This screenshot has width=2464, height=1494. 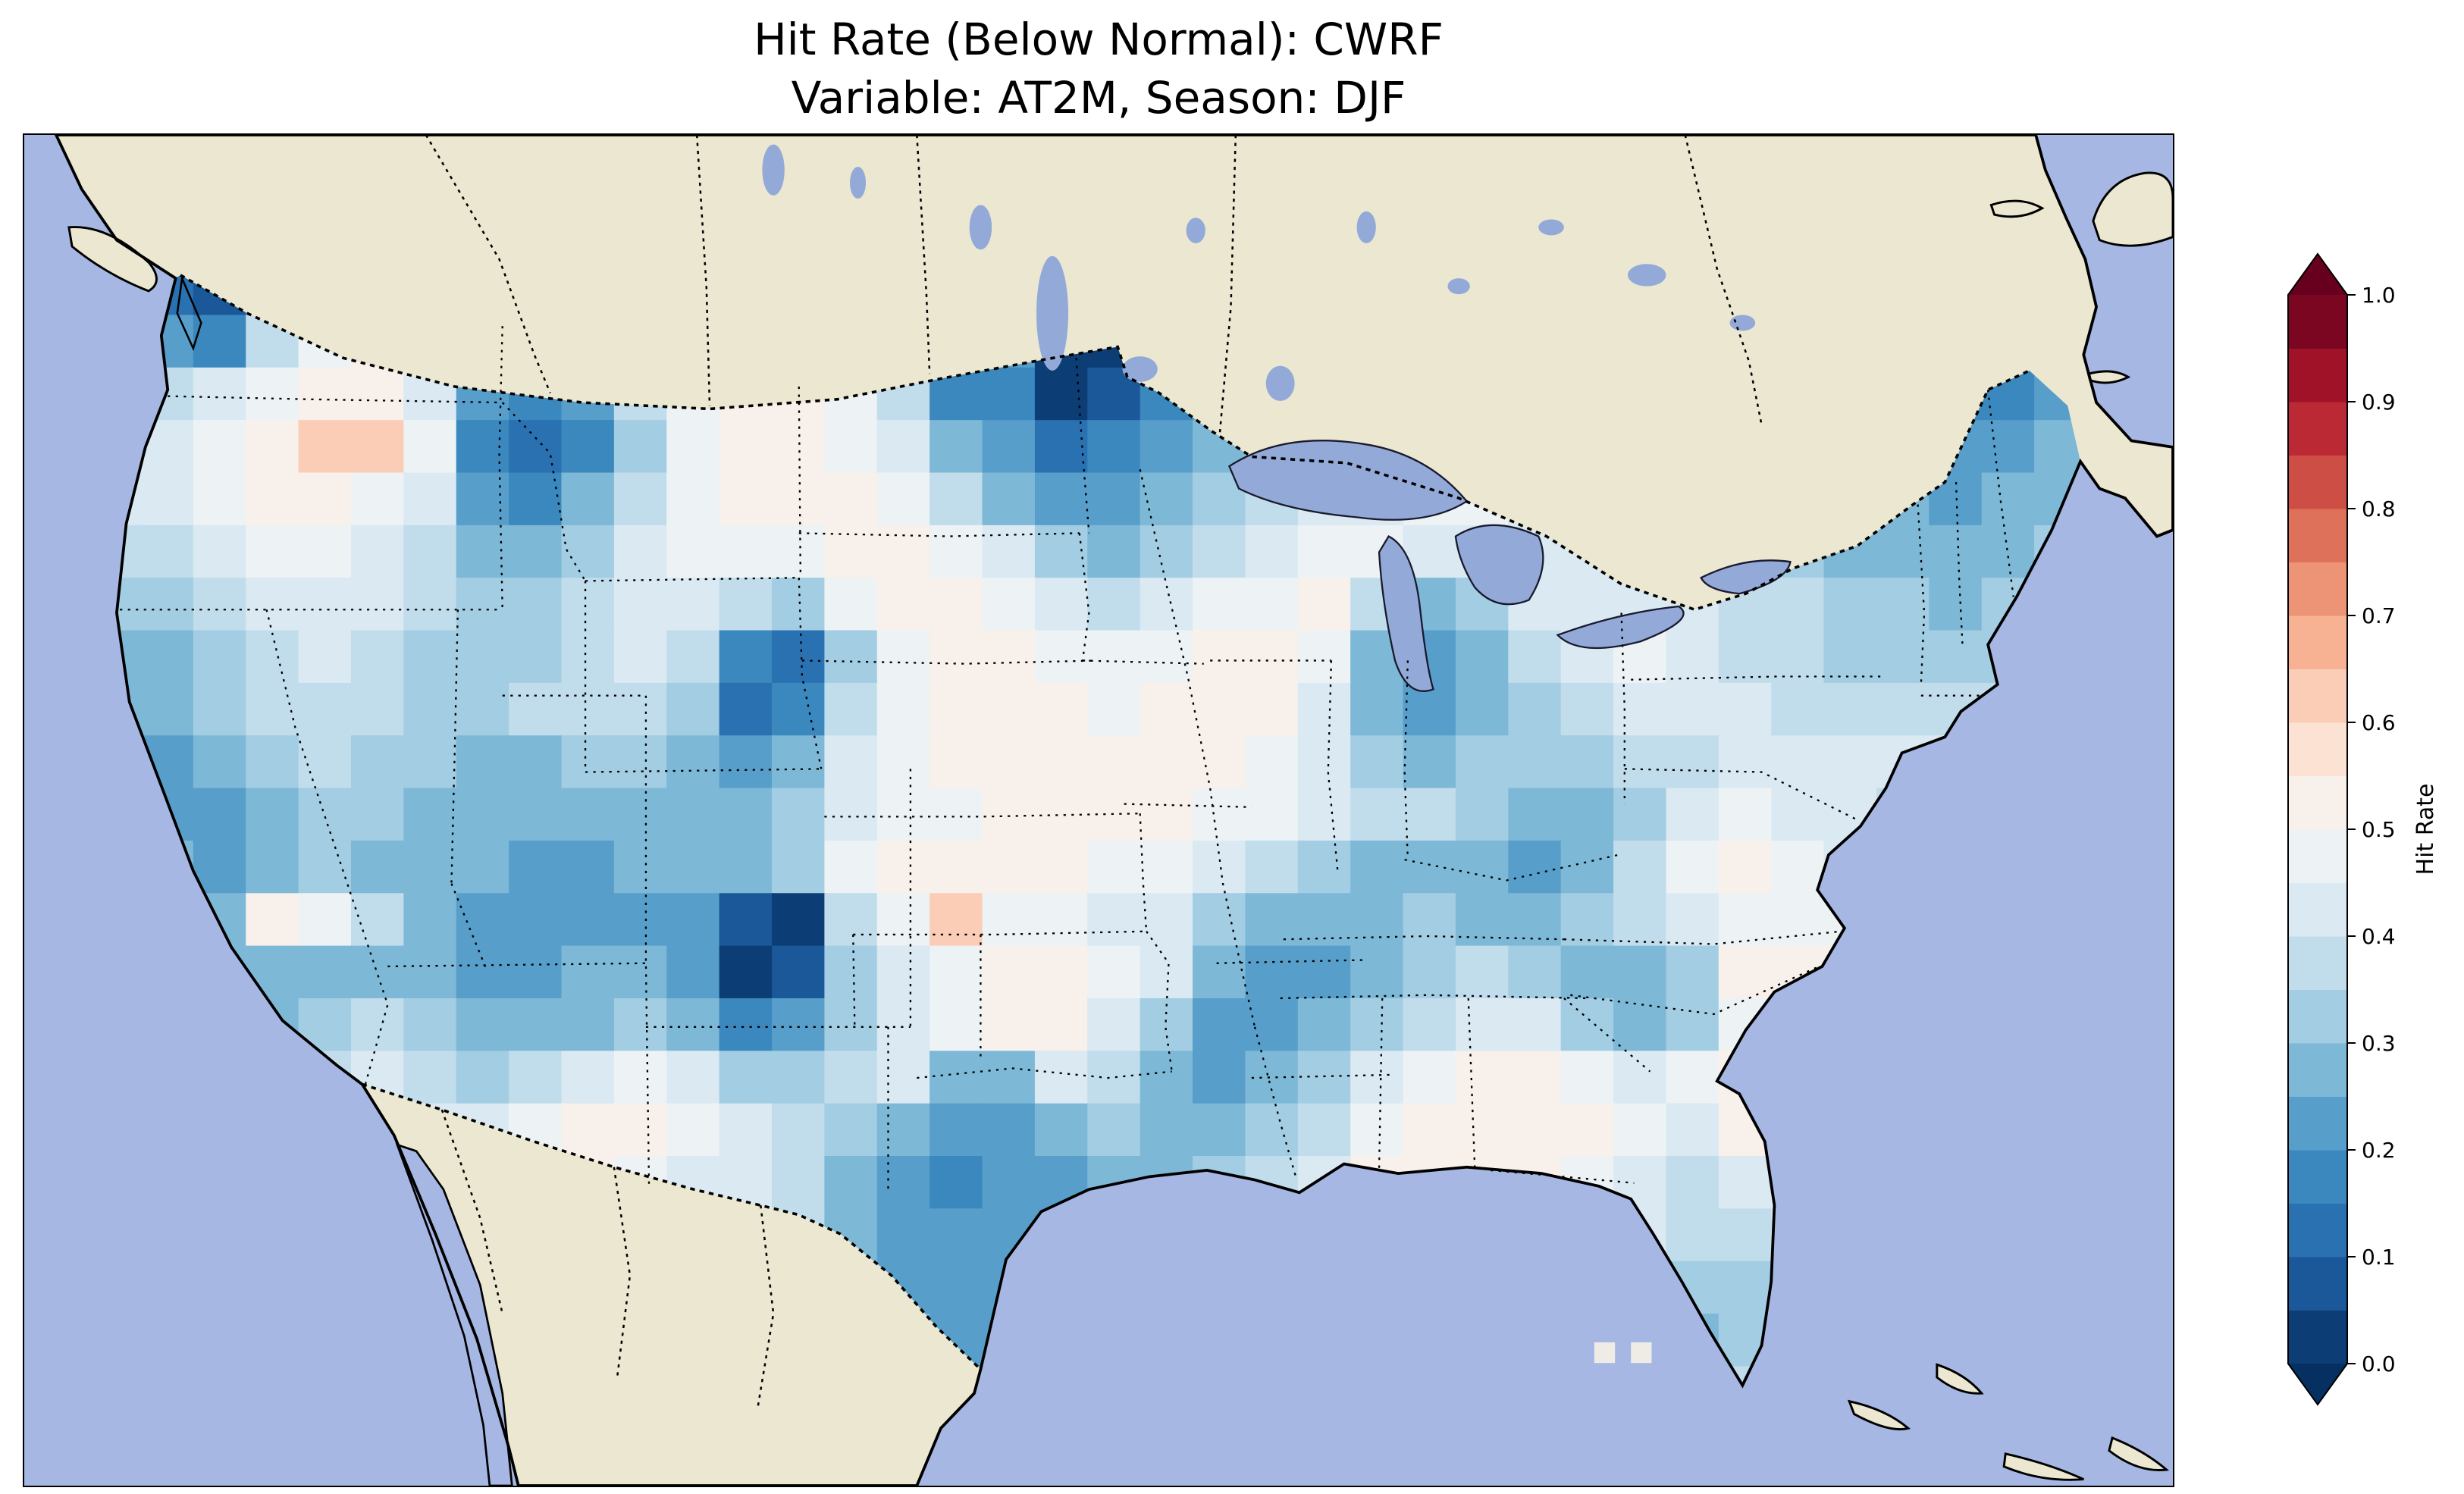 What do you see at coordinates (2379, 615) in the screenshot?
I see `svg-text: 0.7` at bounding box center [2379, 615].